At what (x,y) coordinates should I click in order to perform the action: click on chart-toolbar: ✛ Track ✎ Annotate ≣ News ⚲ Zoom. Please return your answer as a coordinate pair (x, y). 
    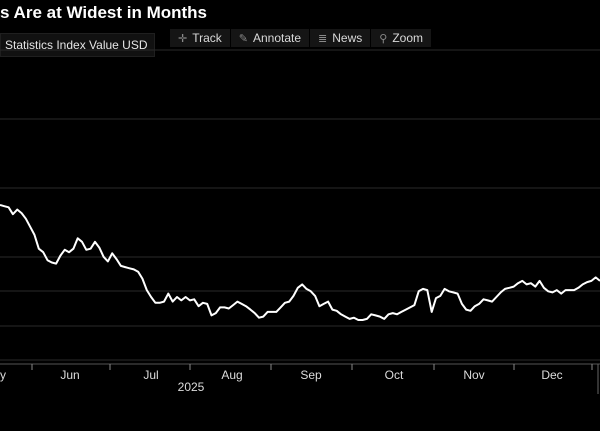
    Looking at the image, I should click on (301, 38).